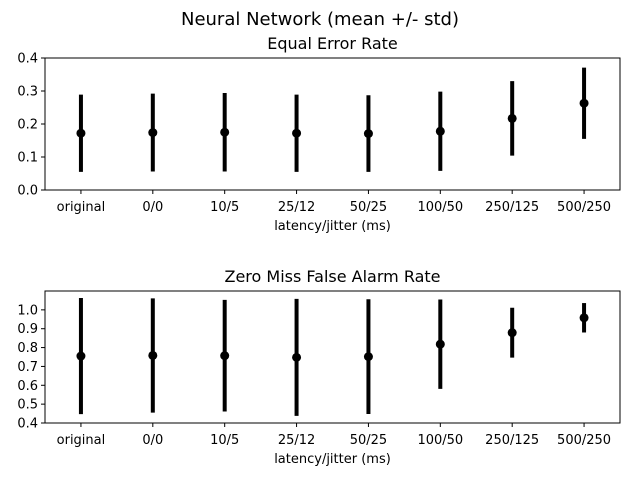 Image resolution: width=640 pixels, height=484 pixels. What do you see at coordinates (27, 191) in the screenshot?
I see `y-tick-label: 0.0` at bounding box center [27, 191].